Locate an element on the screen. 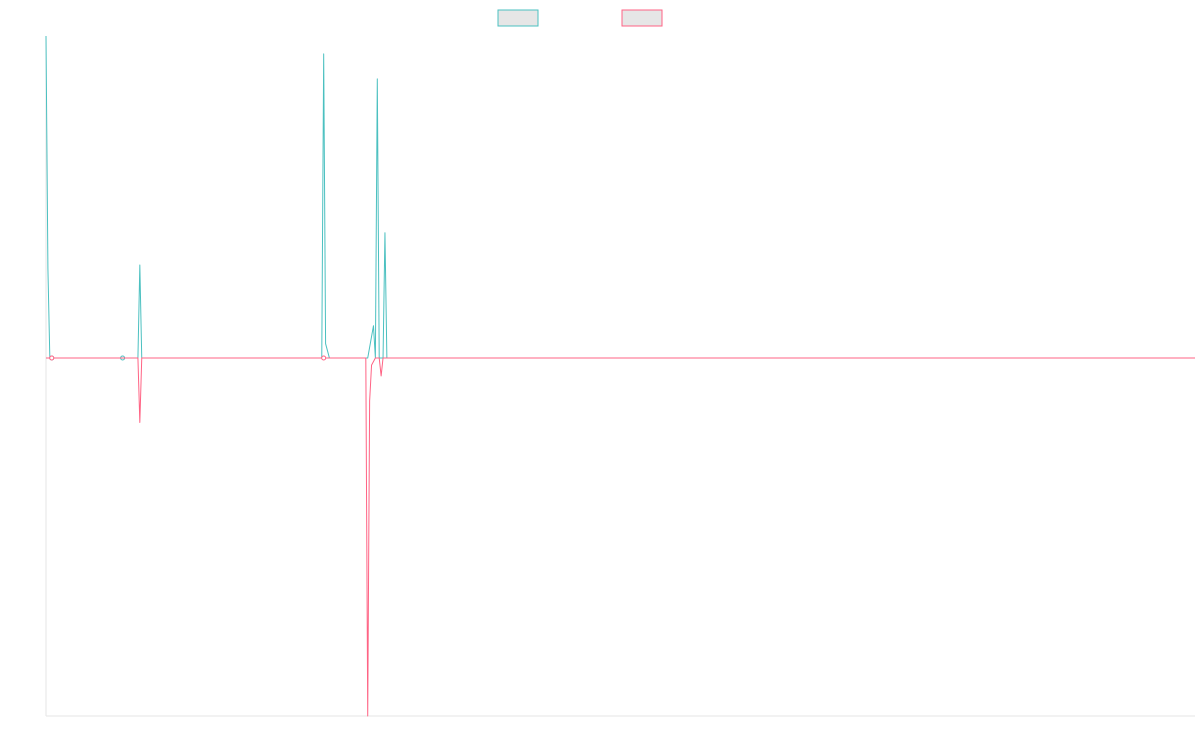 The height and width of the screenshot is (750, 1200). legend is located at coordinates (580, 18).